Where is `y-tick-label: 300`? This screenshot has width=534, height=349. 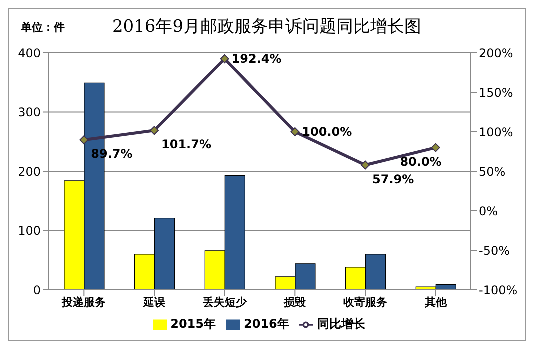 y-tick-label: 300 is located at coordinates (29, 113).